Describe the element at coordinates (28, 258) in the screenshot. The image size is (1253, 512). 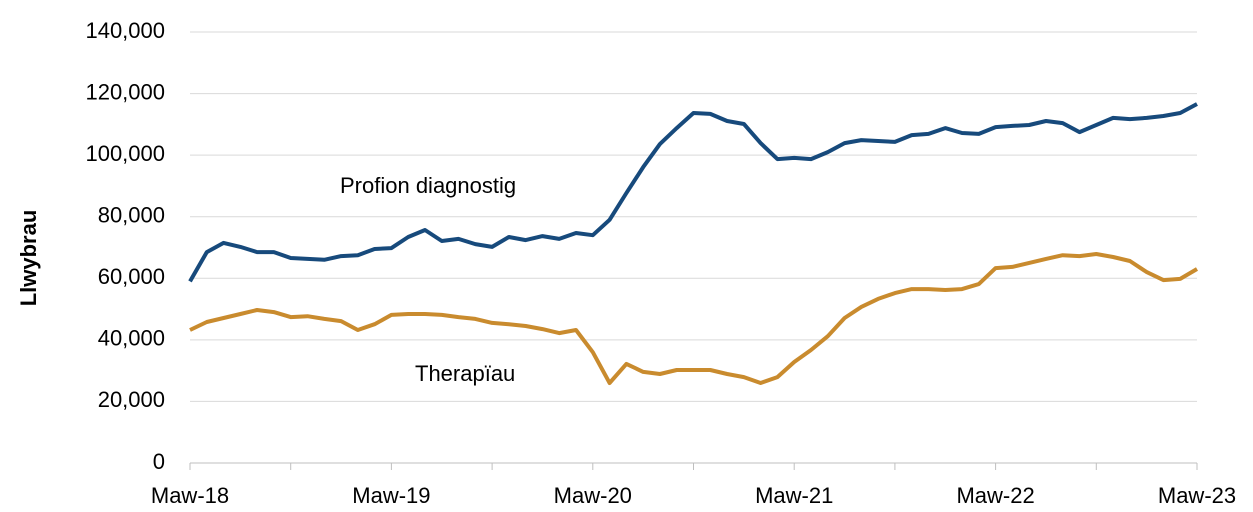
I see `y-axis-label: Llwybrau` at that location.